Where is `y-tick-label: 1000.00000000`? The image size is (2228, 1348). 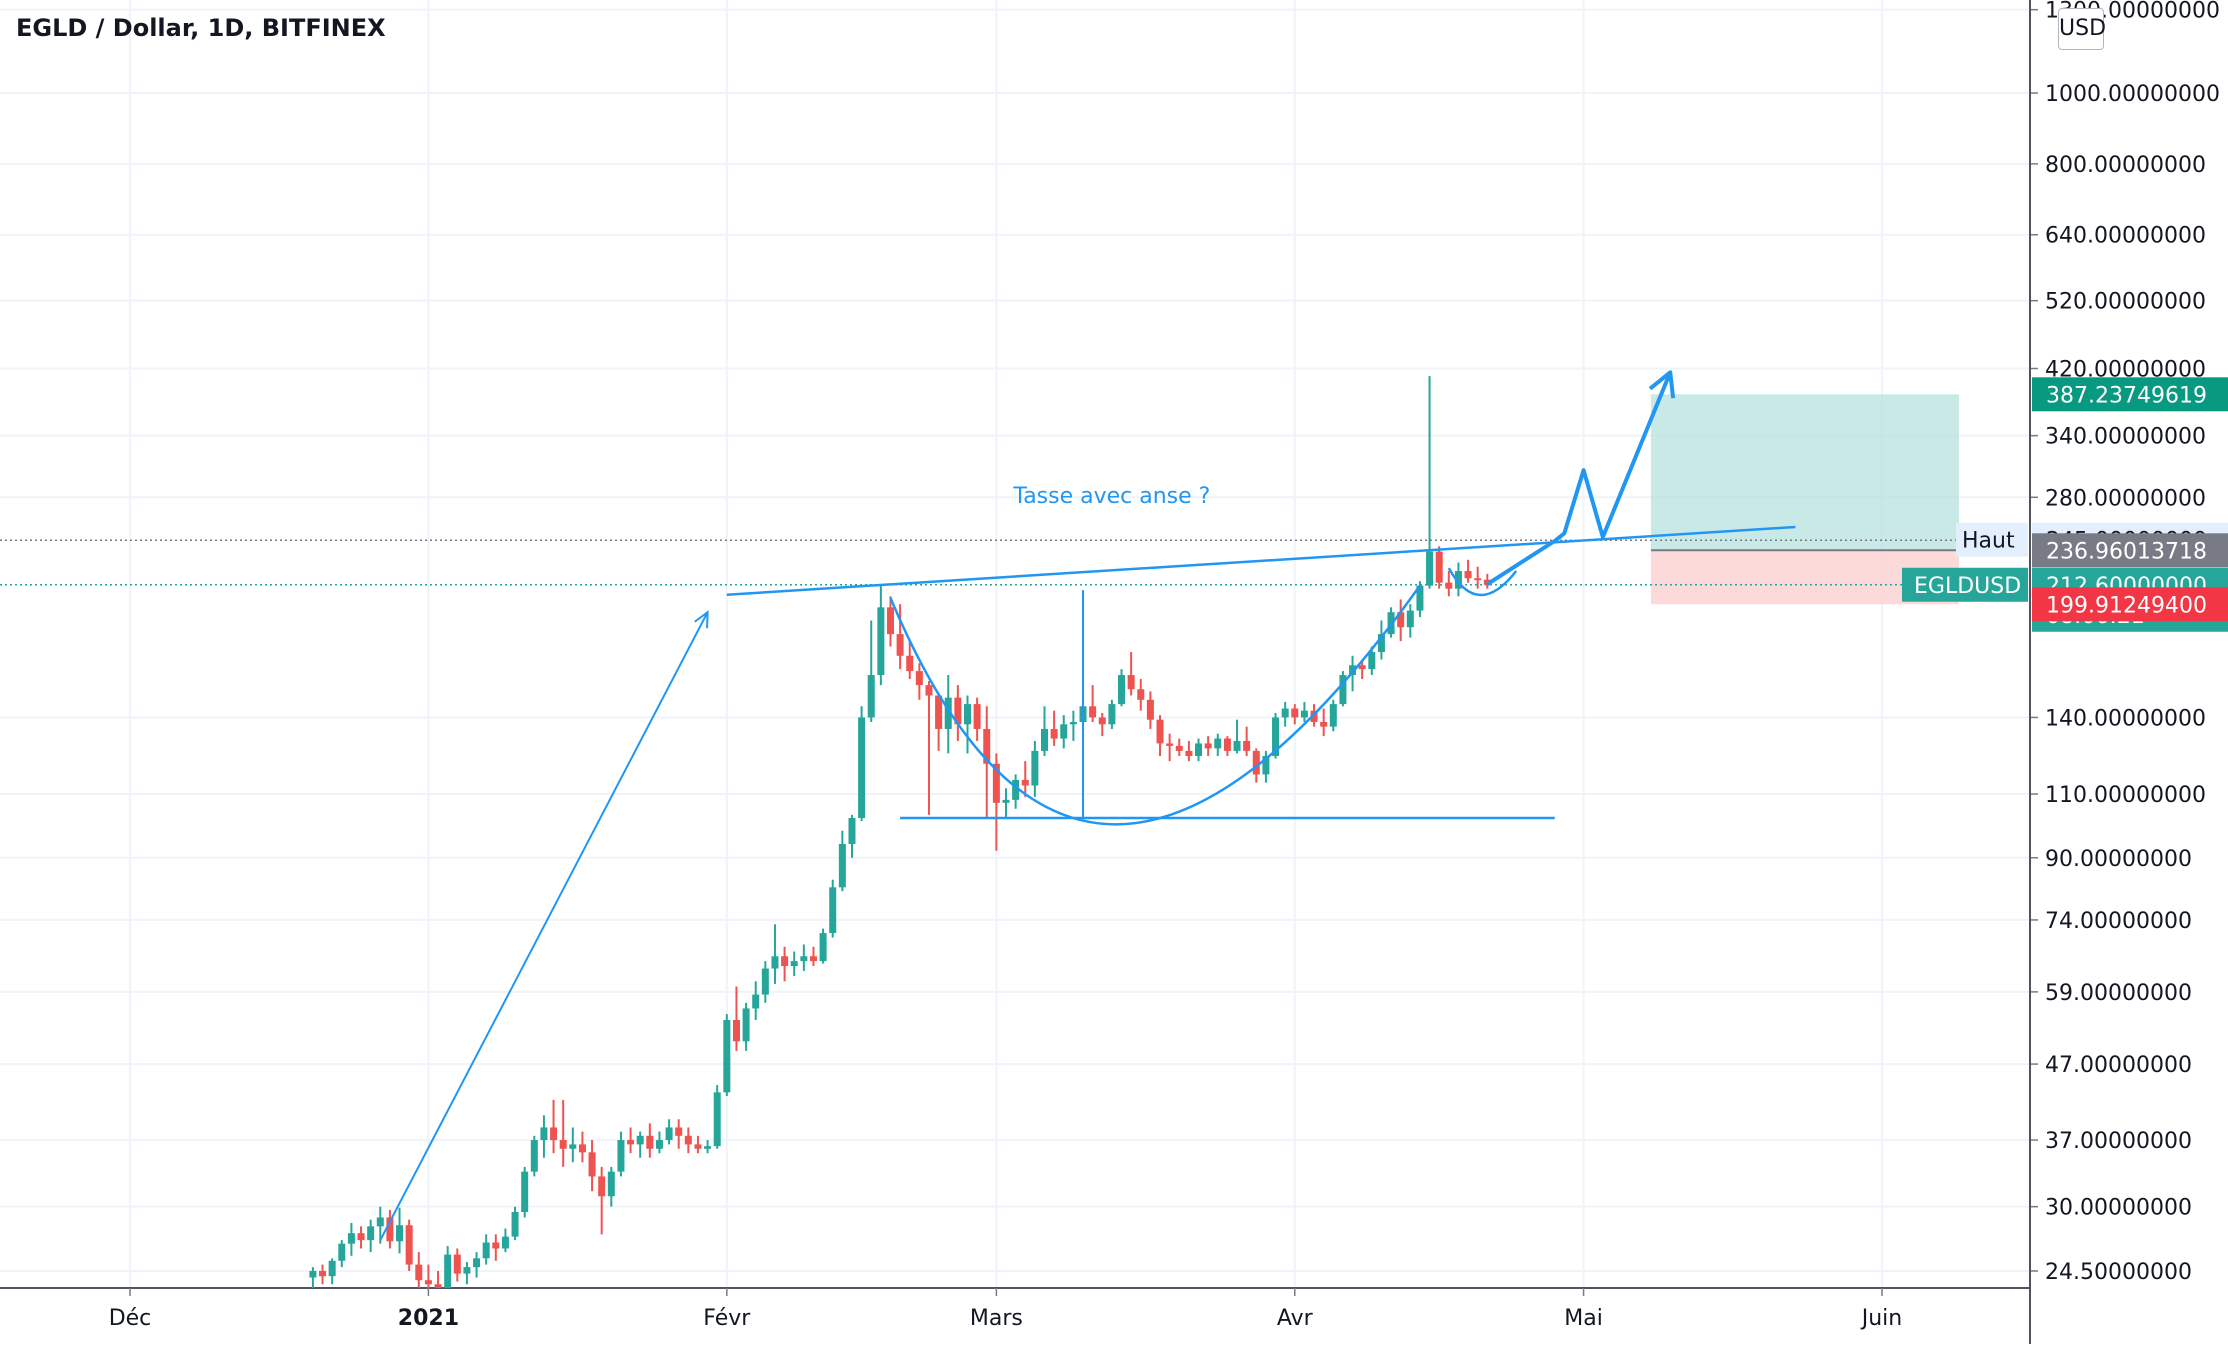 y-tick-label: 1000.00000000 is located at coordinates (2132, 94).